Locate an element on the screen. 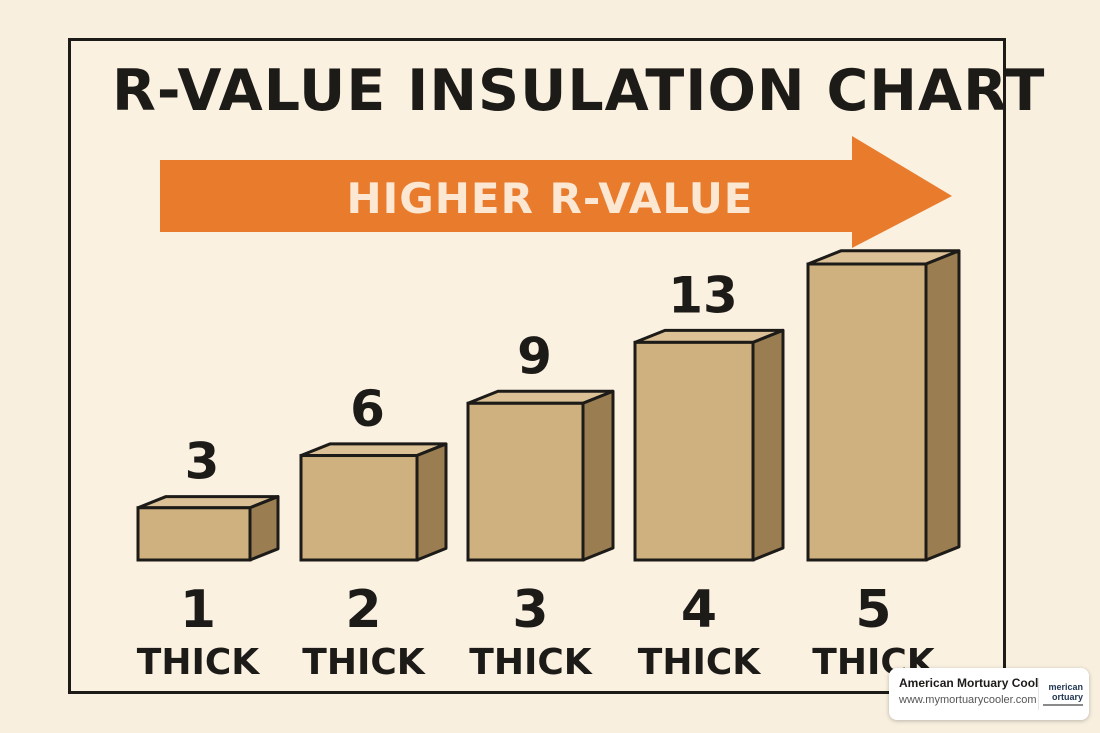 Image resolution: width=1100 pixels, height=733 pixels. thick-label-2: THICK is located at coordinates (364, 662).